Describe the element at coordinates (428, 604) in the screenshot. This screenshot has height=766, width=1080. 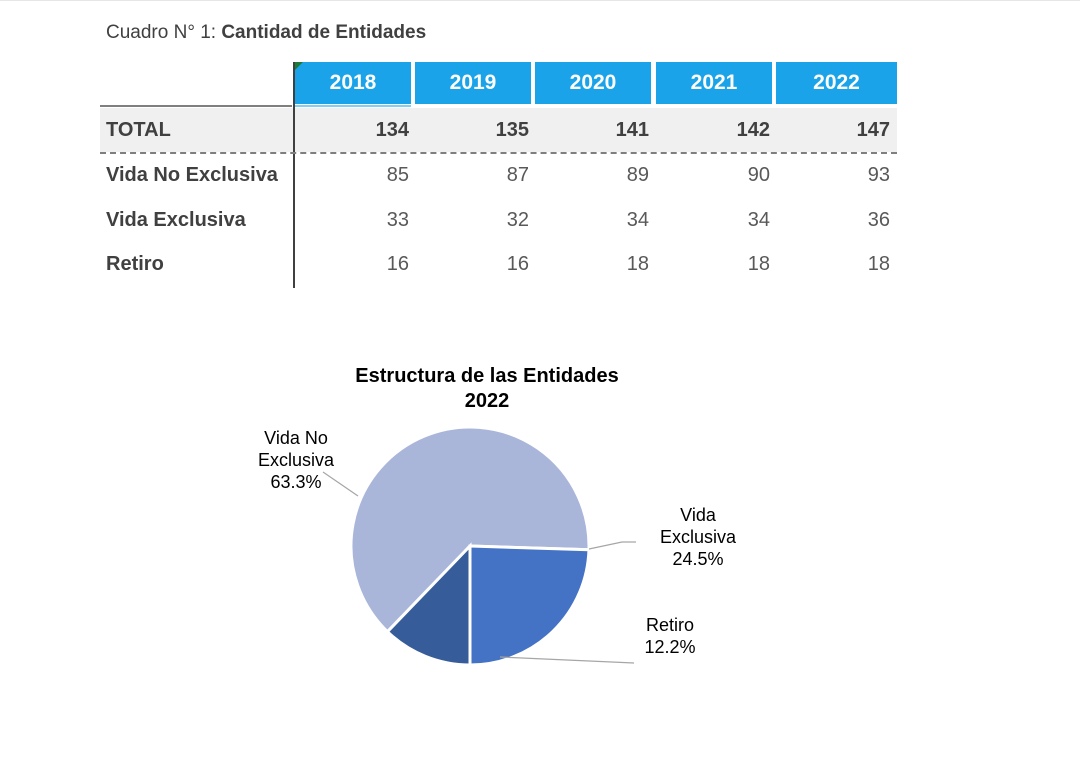
I see `pie-slice-retiro` at that location.